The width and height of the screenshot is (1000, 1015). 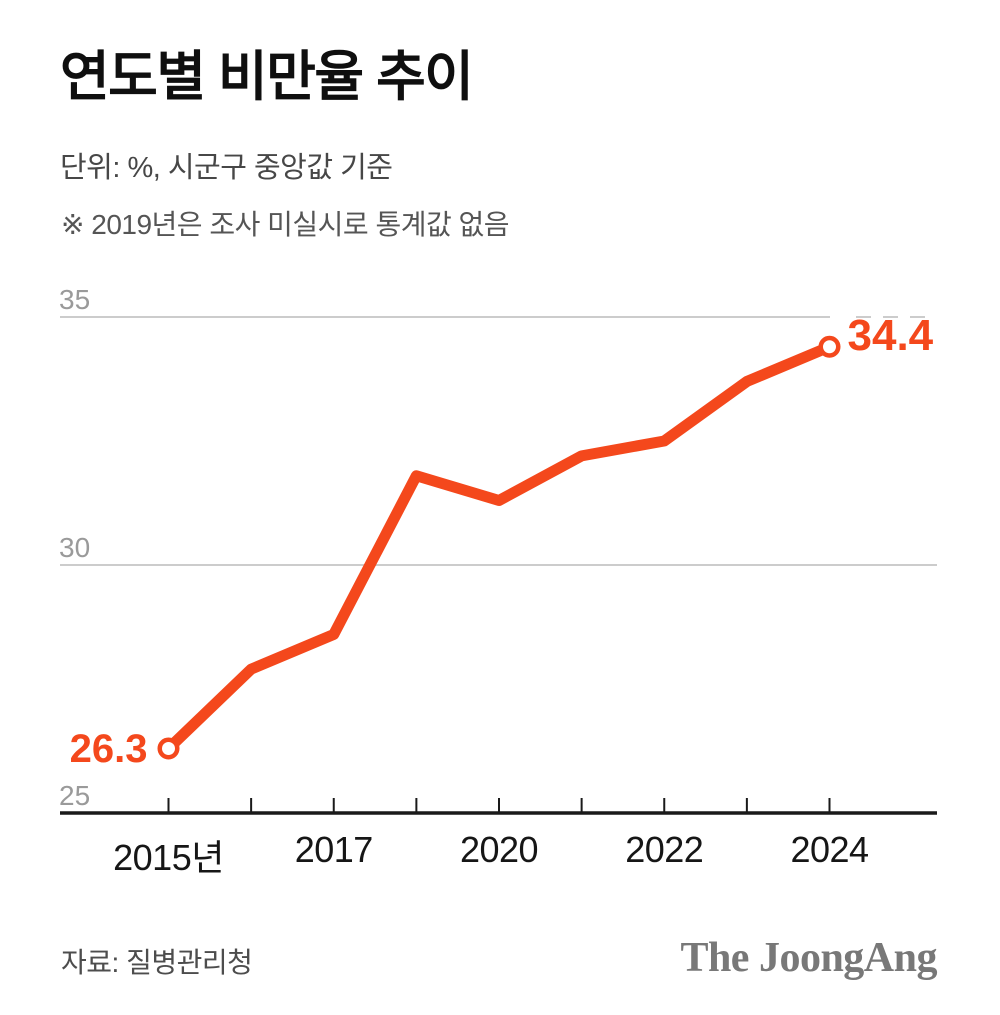 What do you see at coordinates (75, 547) in the screenshot?
I see `y-axis-label-30: 30` at bounding box center [75, 547].